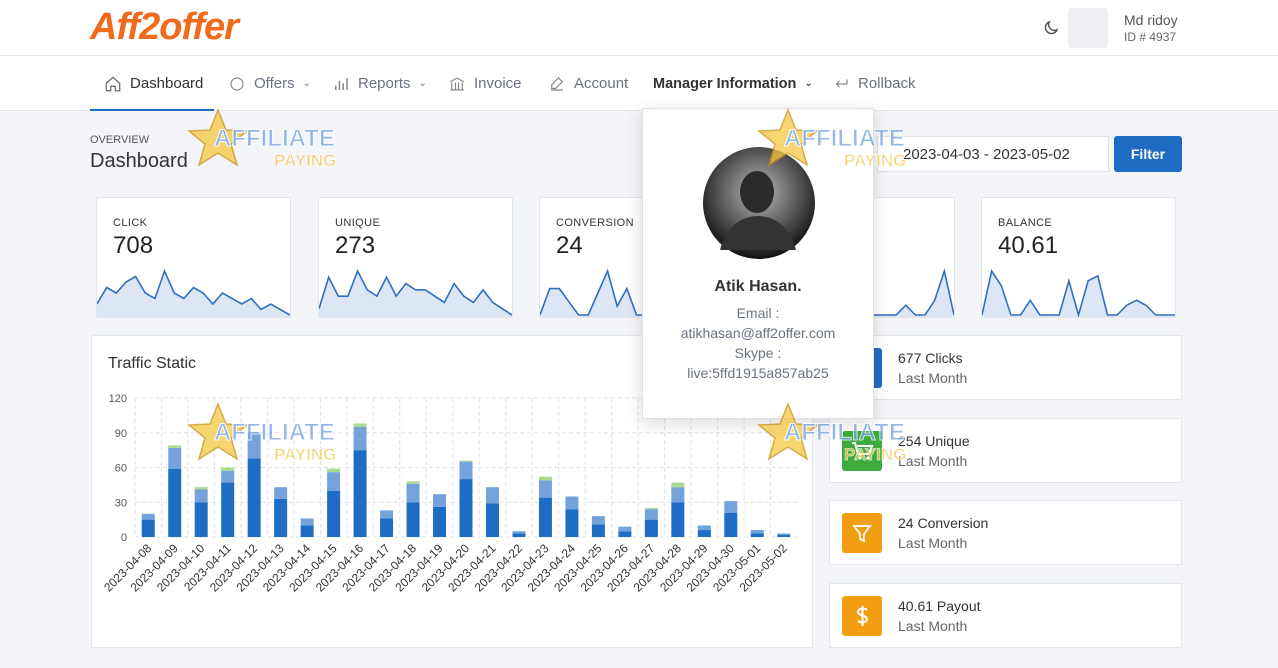 This screenshot has width=1278, height=668. I want to click on nav-manager: Manager Information ⌄, so click(733, 83).